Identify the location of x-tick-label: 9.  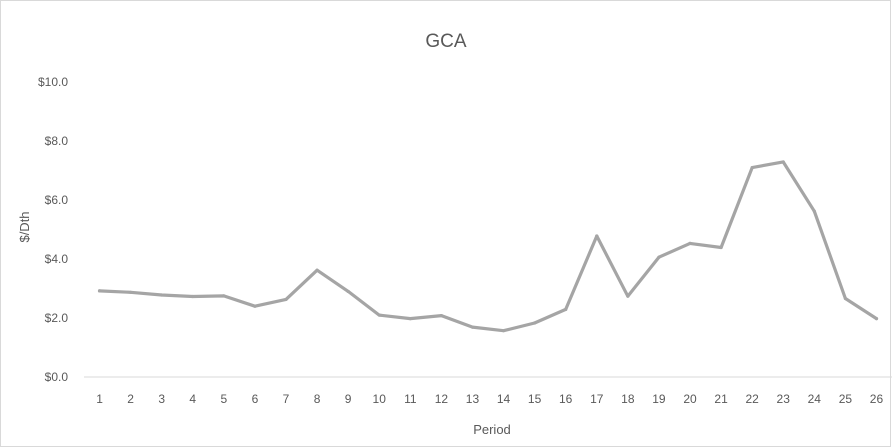
(348, 399).